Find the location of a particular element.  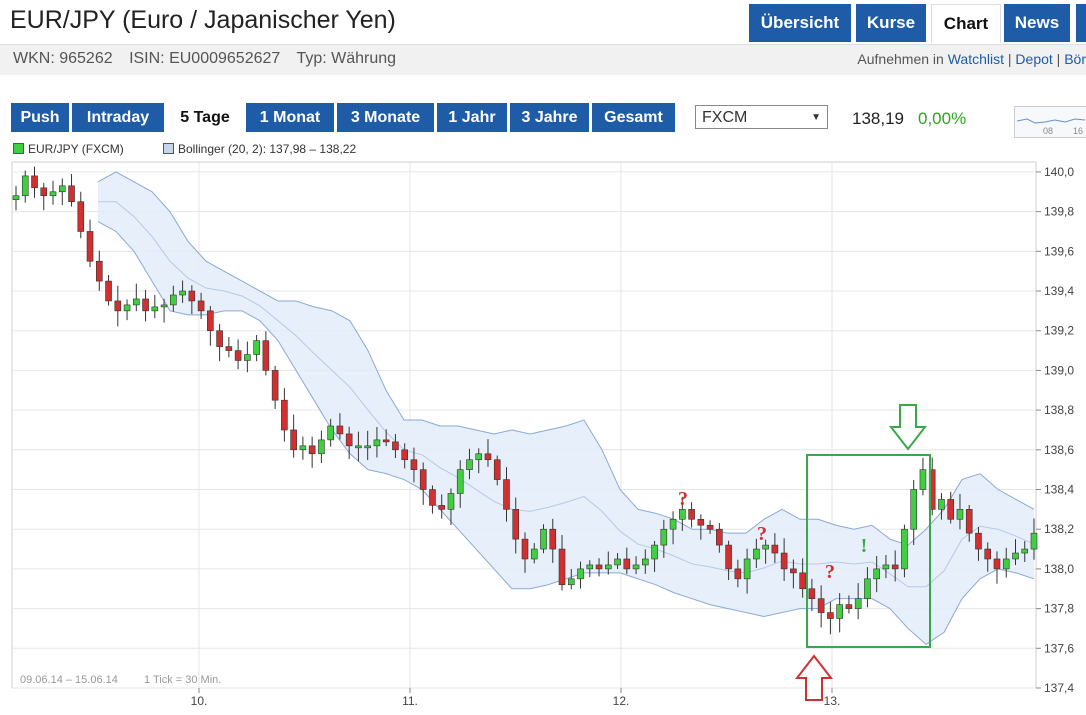

period-label: 09.06.14 – 15.06.14 is located at coordinates (69, 680).